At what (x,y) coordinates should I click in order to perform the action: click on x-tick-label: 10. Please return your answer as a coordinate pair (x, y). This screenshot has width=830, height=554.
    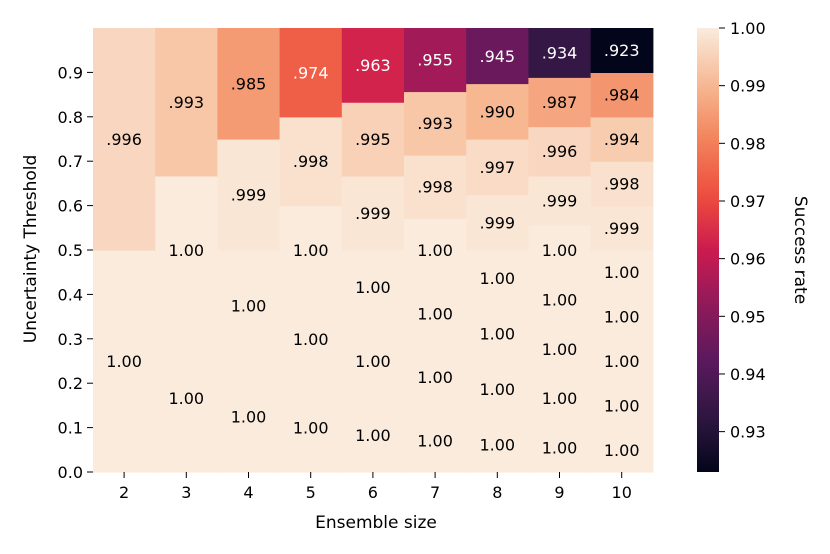
    Looking at the image, I should click on (622, 492).